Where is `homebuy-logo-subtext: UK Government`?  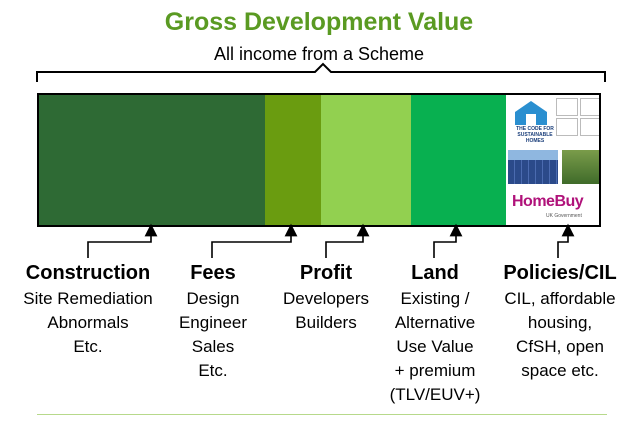 homebuy-logo-subtext: UK Government is located at coordinates (564, 216).